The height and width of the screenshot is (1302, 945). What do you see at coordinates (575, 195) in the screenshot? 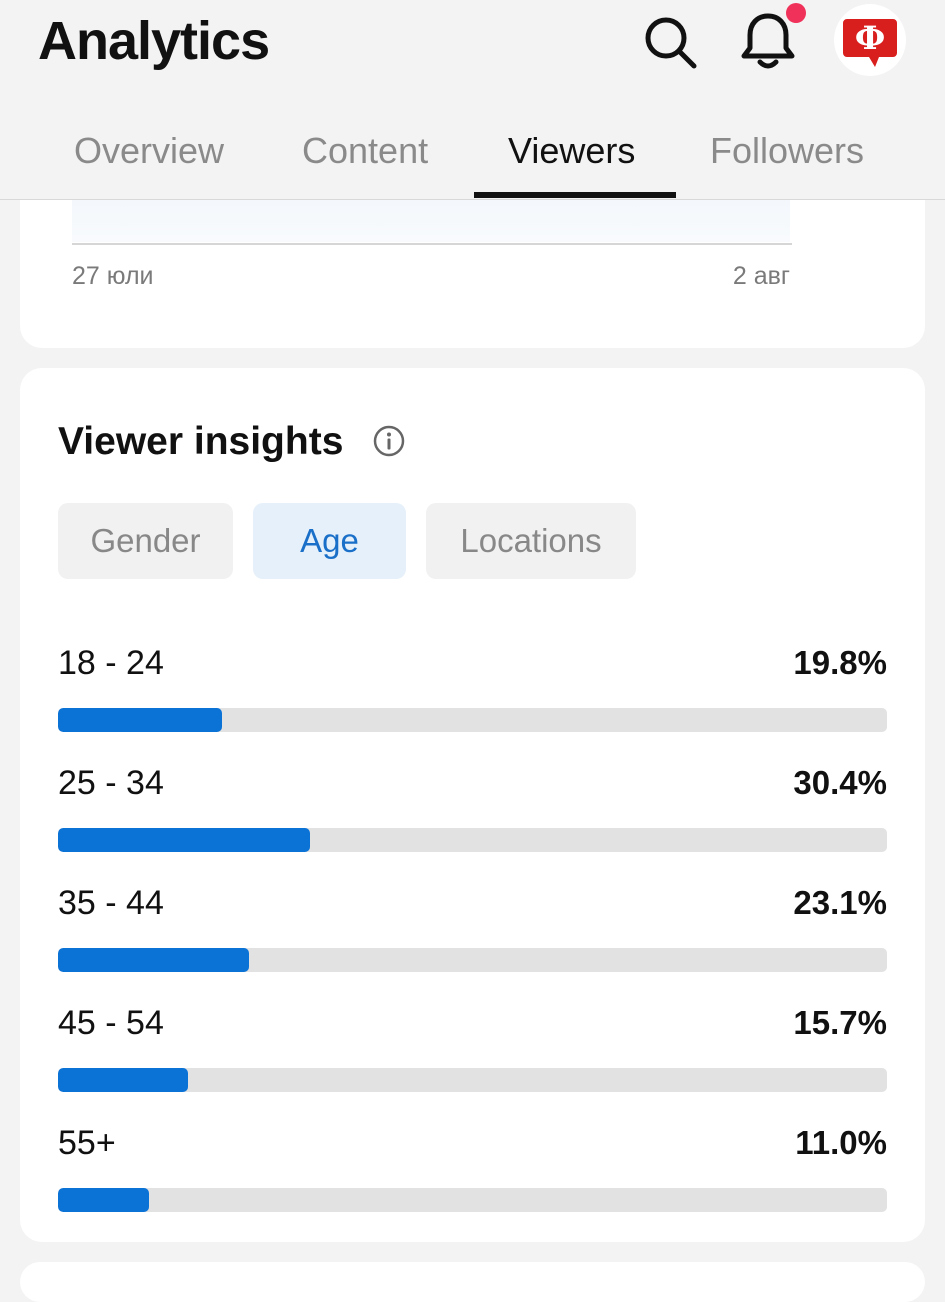
I see `active-tab-indicator` at bounding box center [575, 195].